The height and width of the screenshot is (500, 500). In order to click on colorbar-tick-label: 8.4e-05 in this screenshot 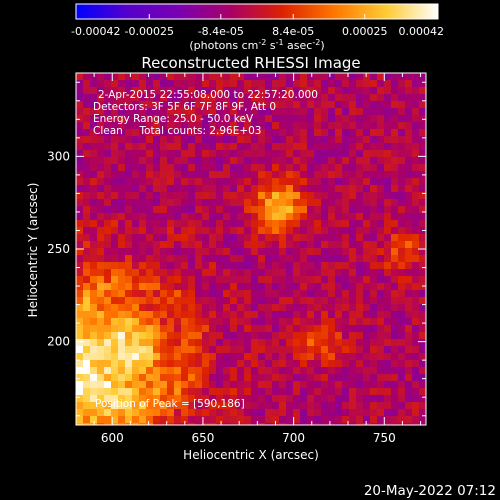, I will do `click(293, 31)`.